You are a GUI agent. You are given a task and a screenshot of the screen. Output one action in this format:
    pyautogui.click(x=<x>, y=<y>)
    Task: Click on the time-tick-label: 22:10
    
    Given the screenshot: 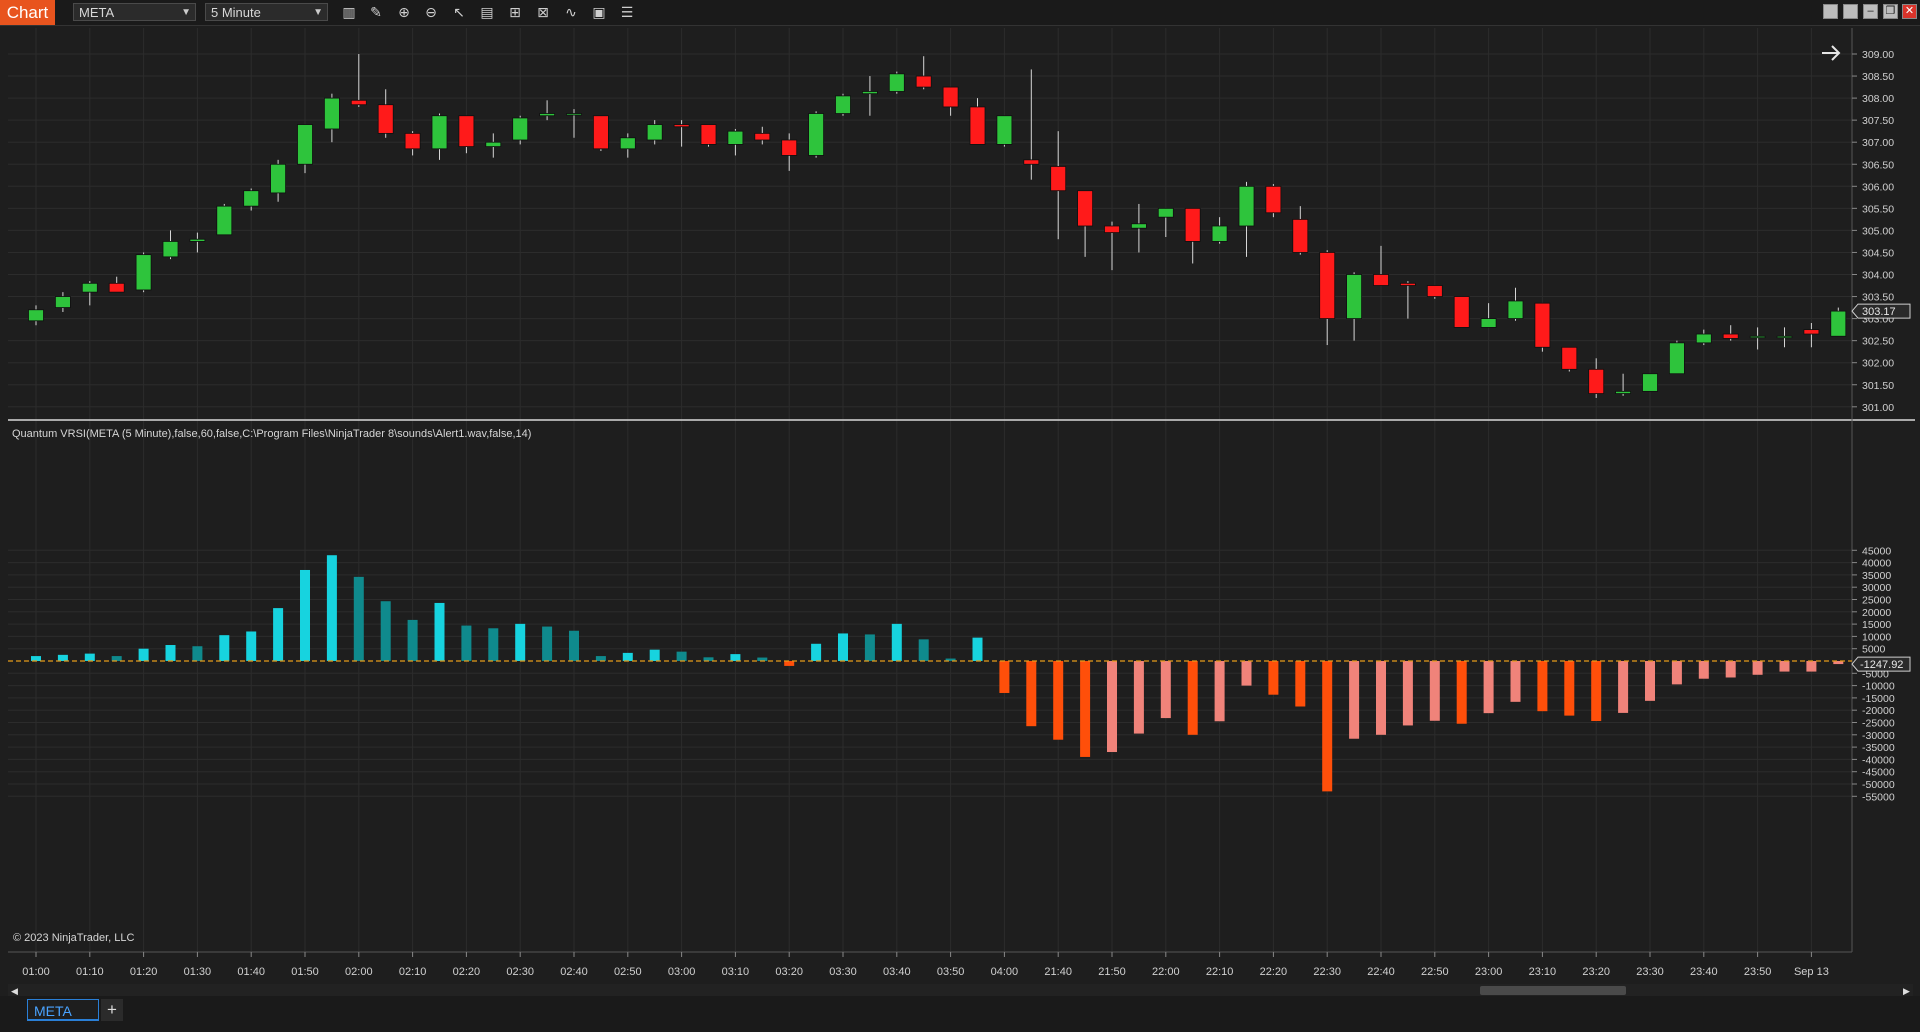 What is the action you would take?
    pyautogui.click(x=1220, y=972)
    